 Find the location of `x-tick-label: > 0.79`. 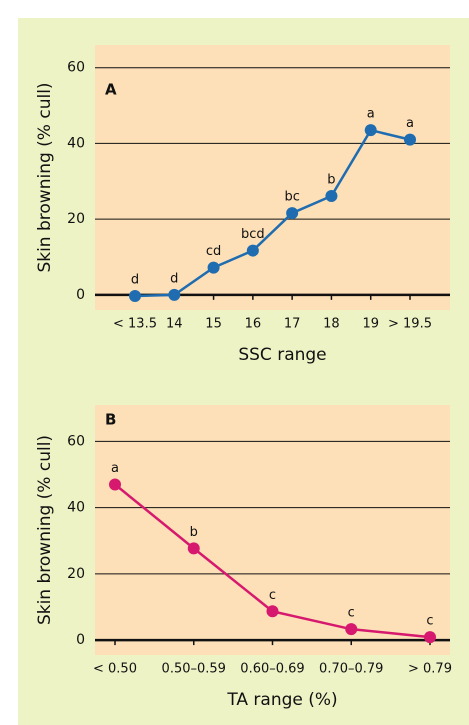

x-tick-label: > 0.79 is located at coordinates (430, 669).